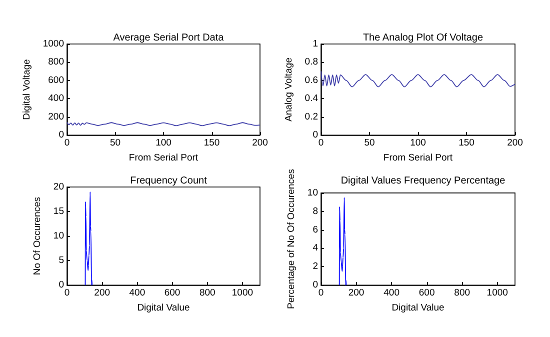  I want to click on y-tick-label: 1, so click(315, 44).